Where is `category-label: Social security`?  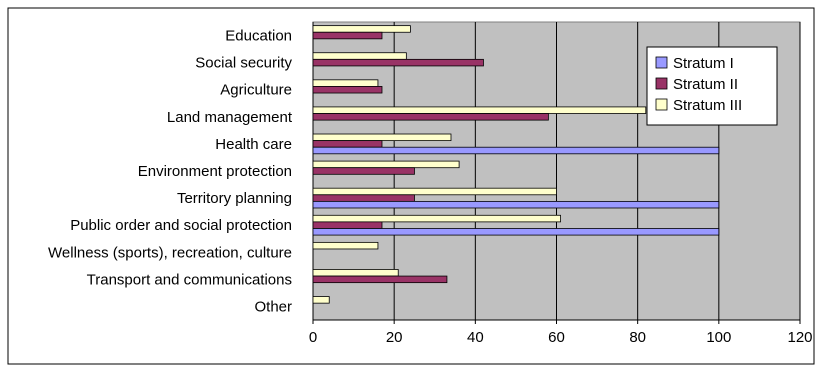
category-label: Social security is located at coordinates (243, 63).